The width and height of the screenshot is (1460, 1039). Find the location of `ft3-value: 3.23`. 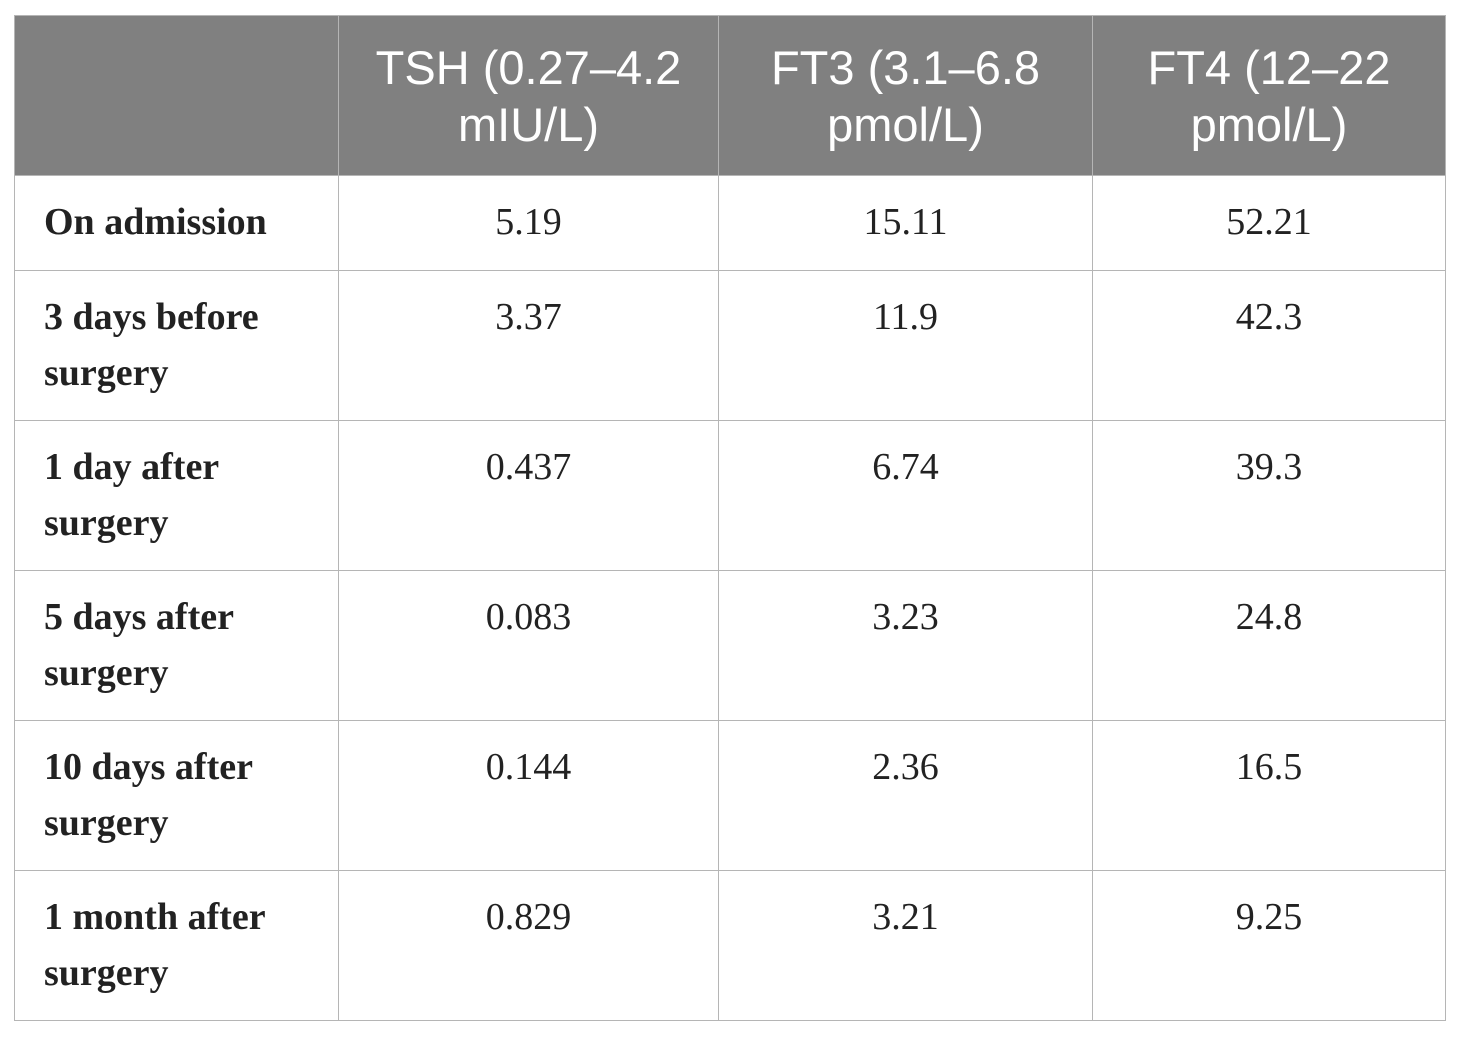

ft3-value: 3.23 is located at coordinates (905, 645).